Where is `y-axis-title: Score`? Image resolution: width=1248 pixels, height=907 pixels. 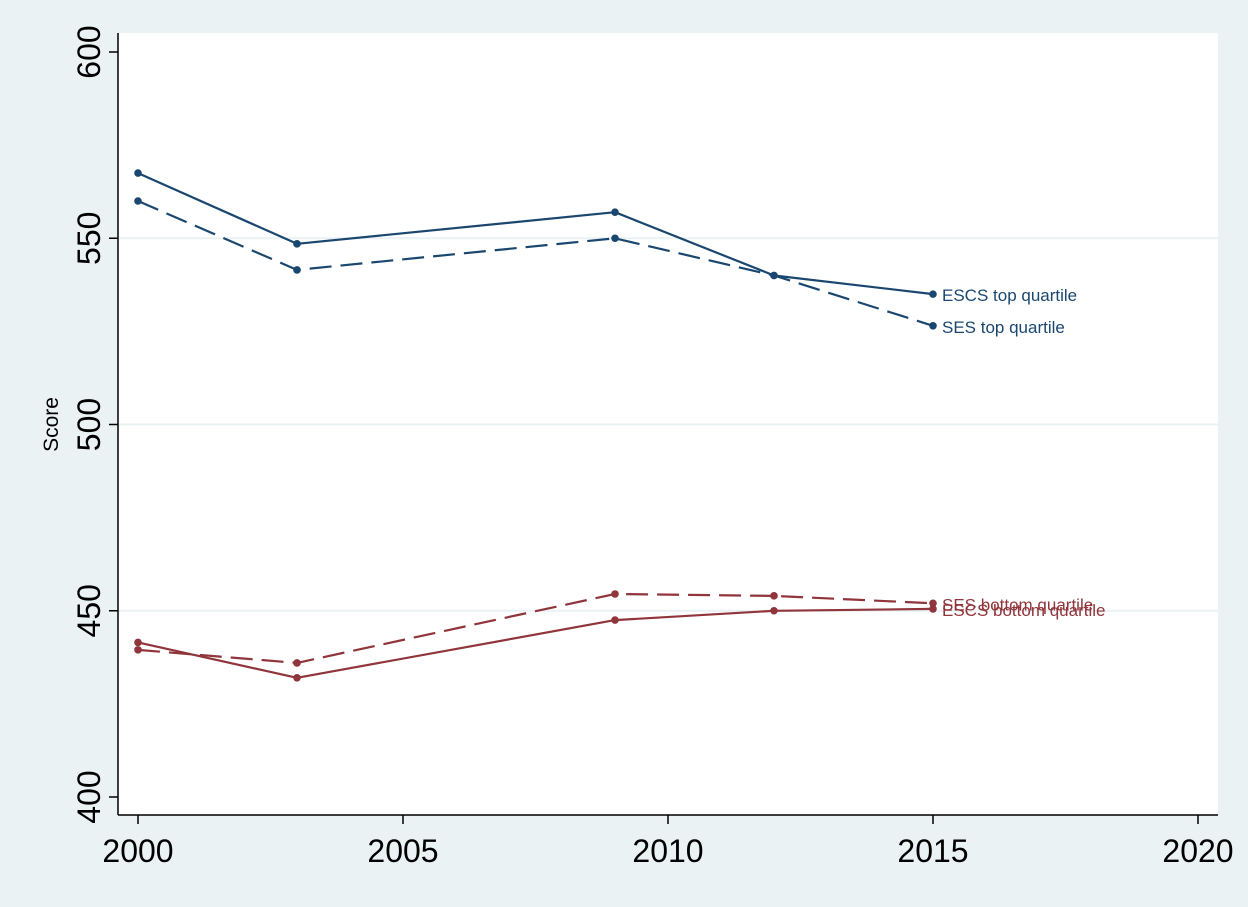 y-axis-title: Score is located at coordinates (51, 424).